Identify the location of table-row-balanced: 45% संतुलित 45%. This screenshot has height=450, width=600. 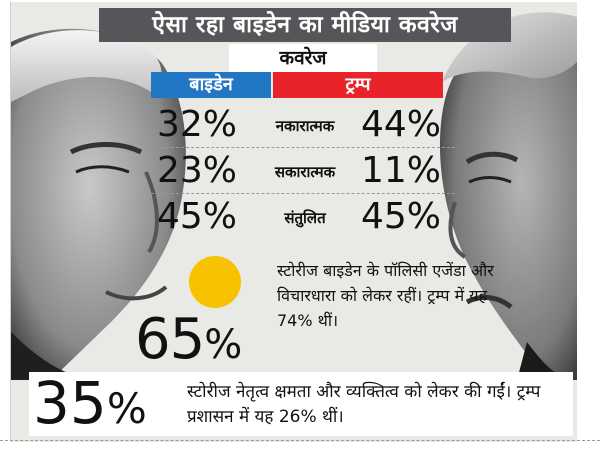
(303, 216).